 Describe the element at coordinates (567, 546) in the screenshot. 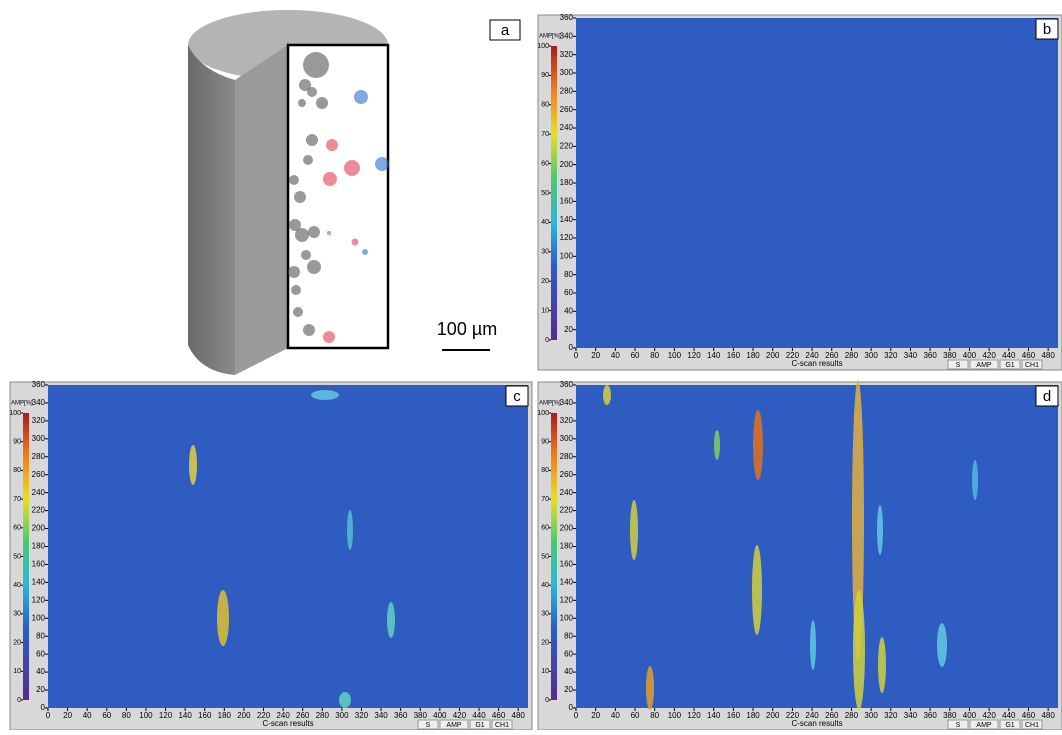

I see `y-tick-label: 180` at that location.